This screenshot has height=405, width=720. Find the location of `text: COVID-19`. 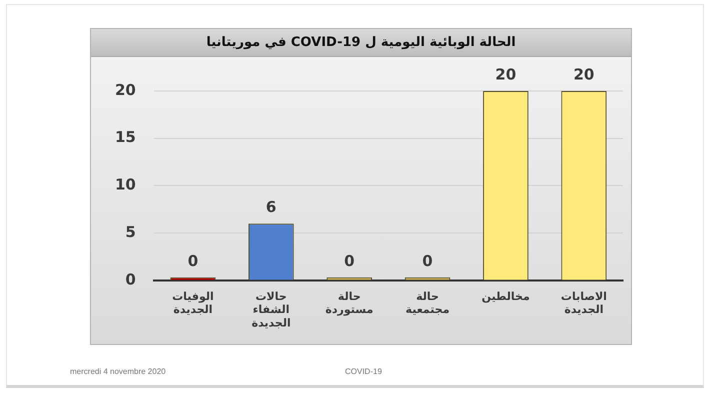

text: COVID-19 is located at coordinates (363, 371).